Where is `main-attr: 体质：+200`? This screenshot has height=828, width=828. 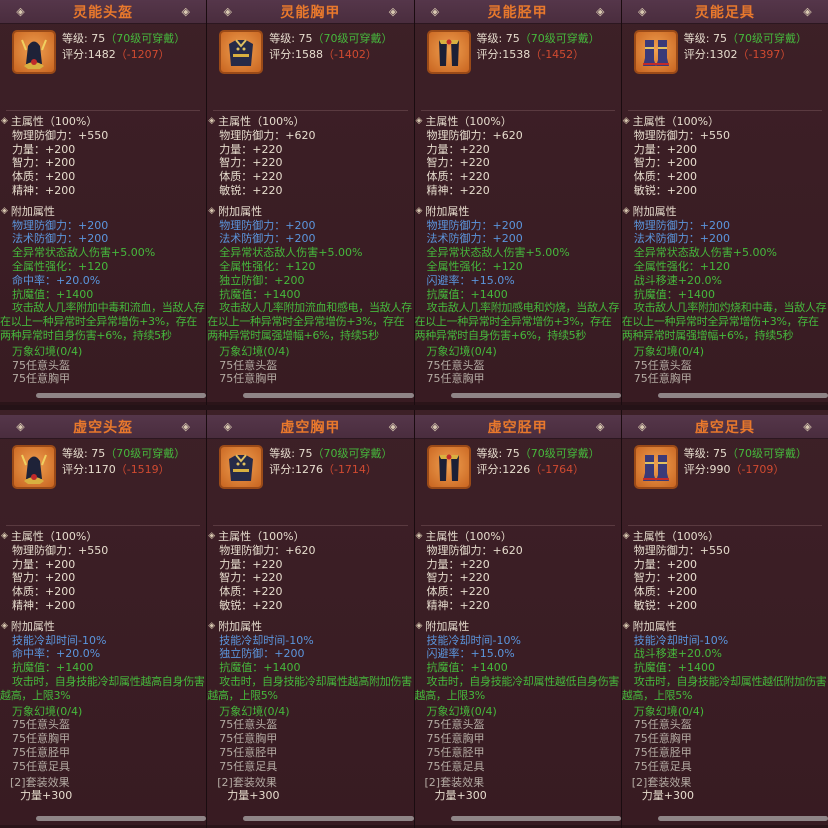 main-attr: 体质：+200 is located at coordinates (665, 592).